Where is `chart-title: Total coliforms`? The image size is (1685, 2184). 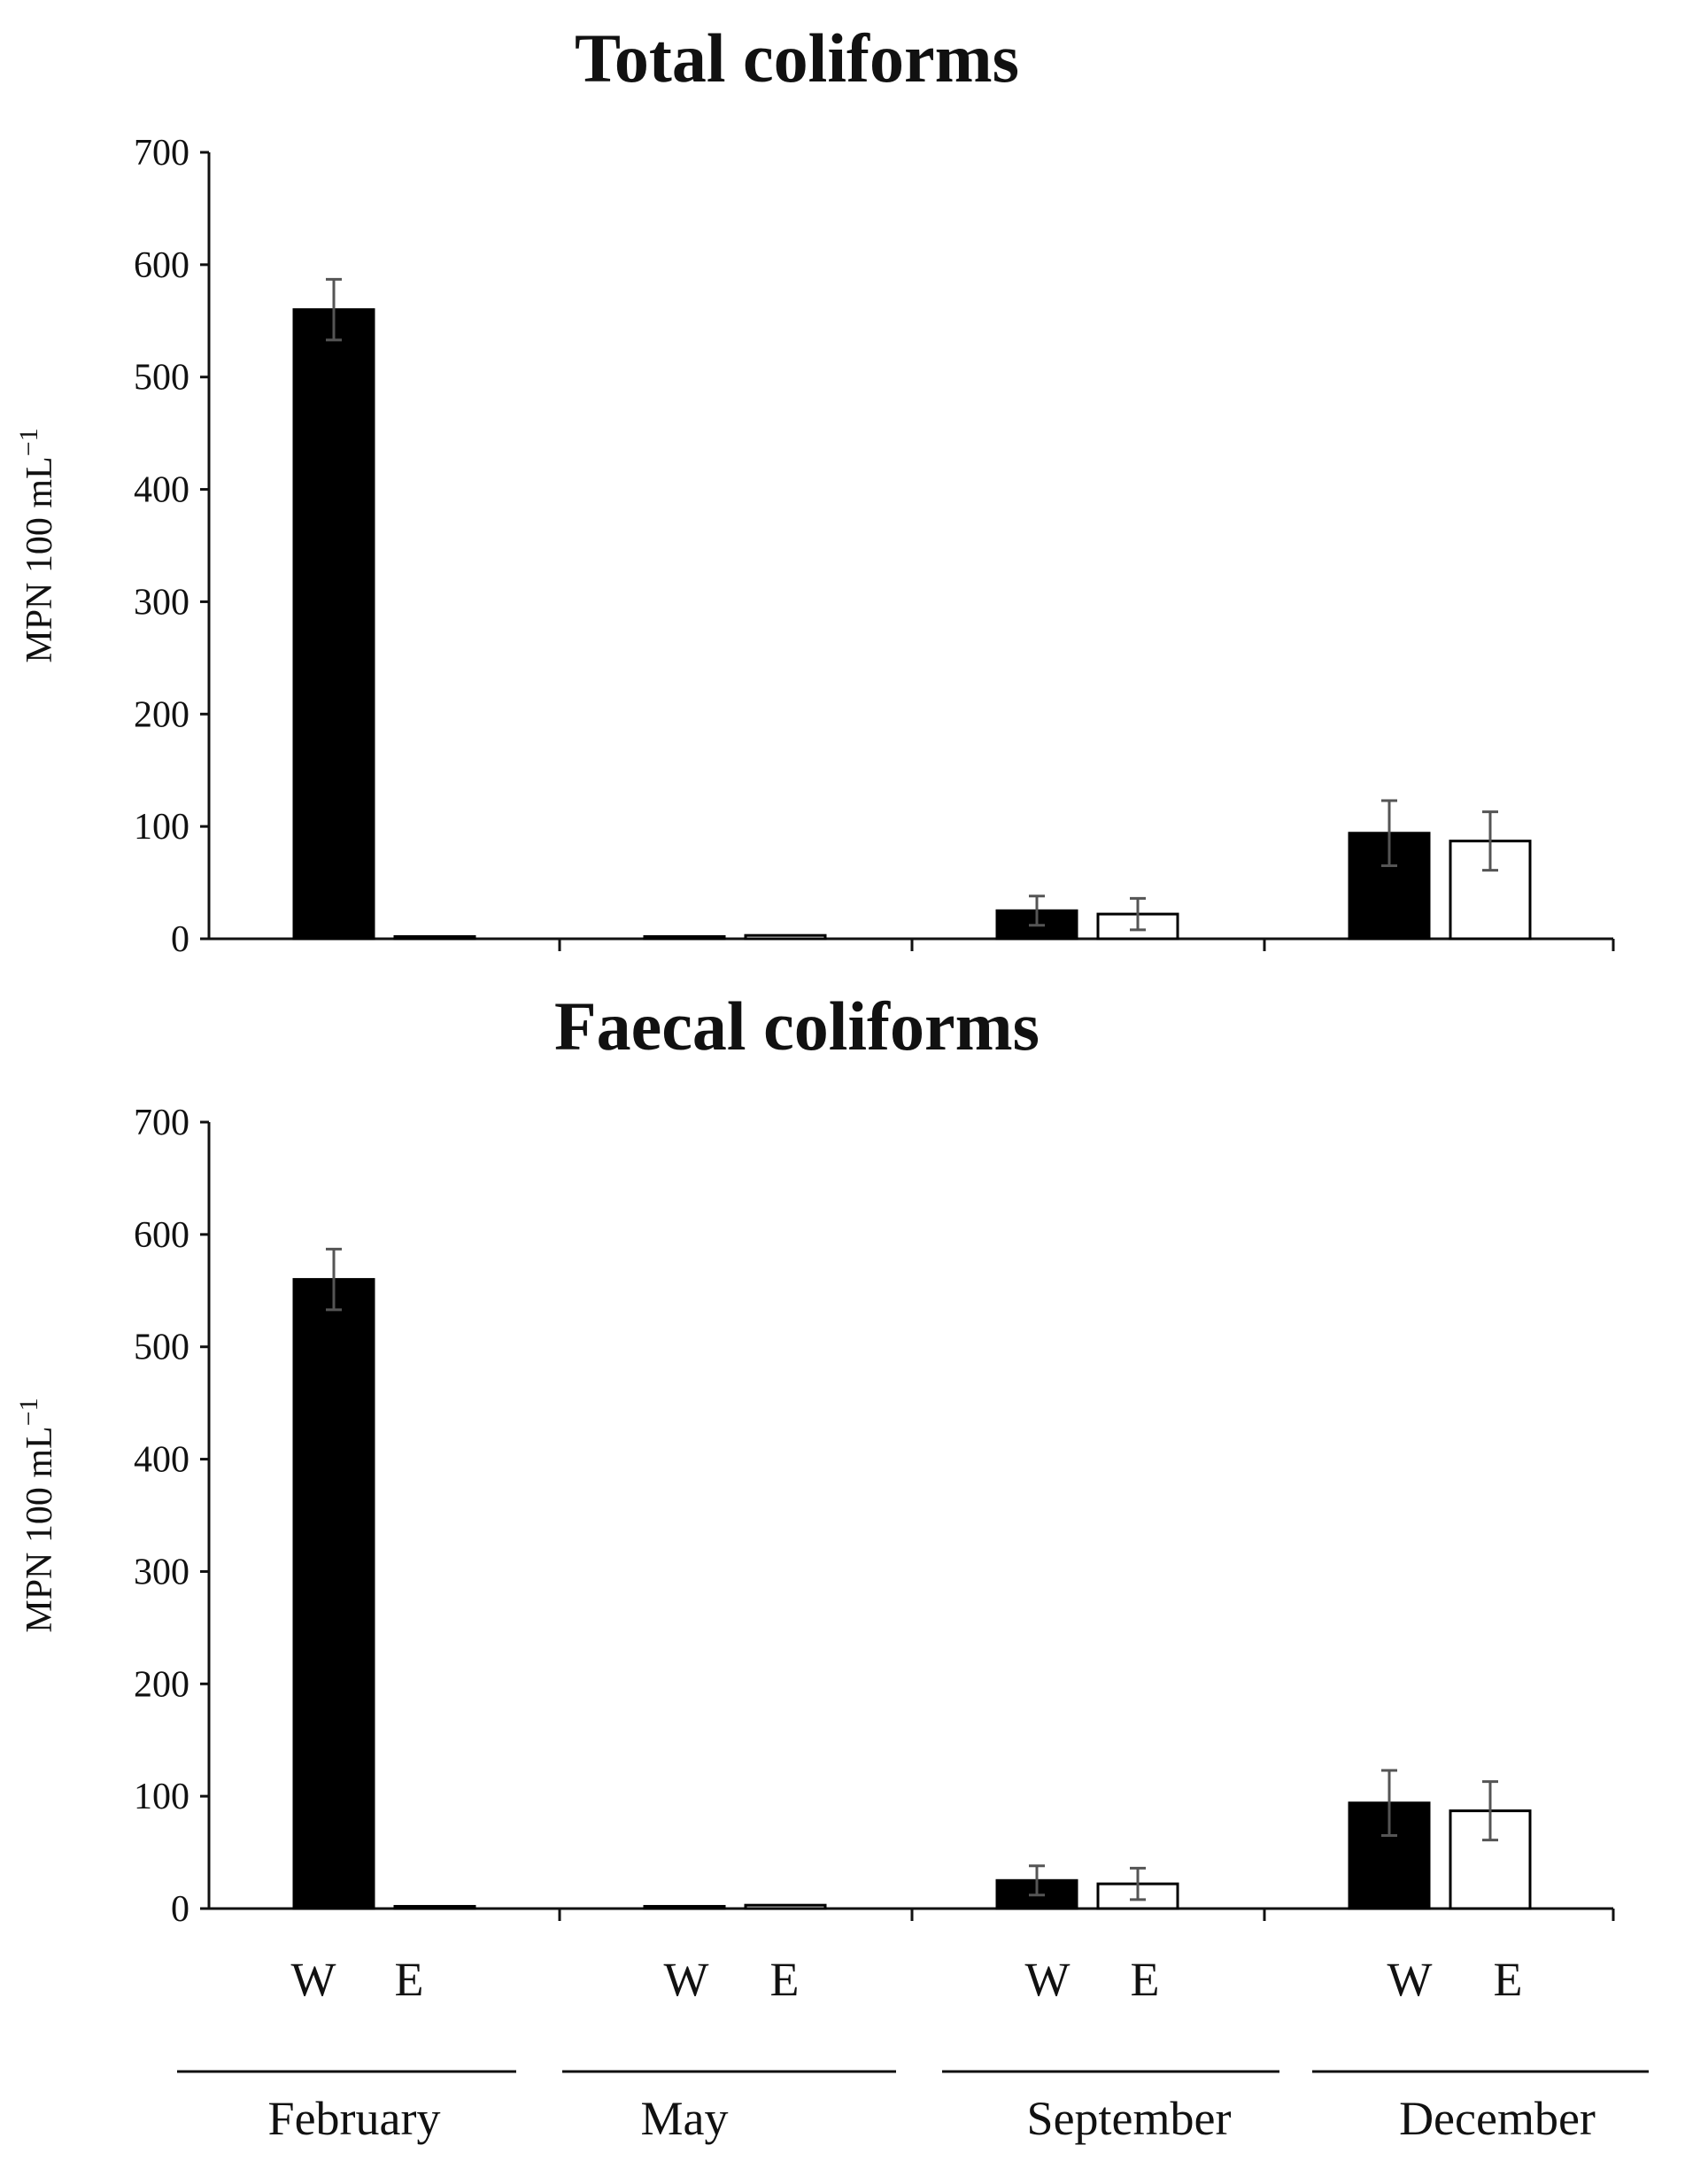
chart-title: Total coliforms is located at coordinates (797, 58).